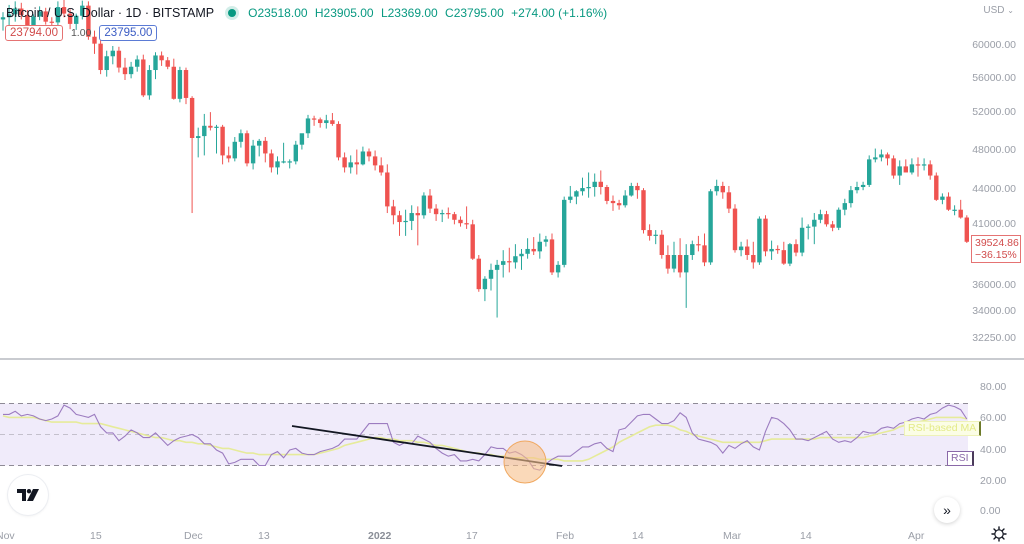 The image size is (1024, 544). I want to click on ohlc-close: C23795.00, so click(474, 13).